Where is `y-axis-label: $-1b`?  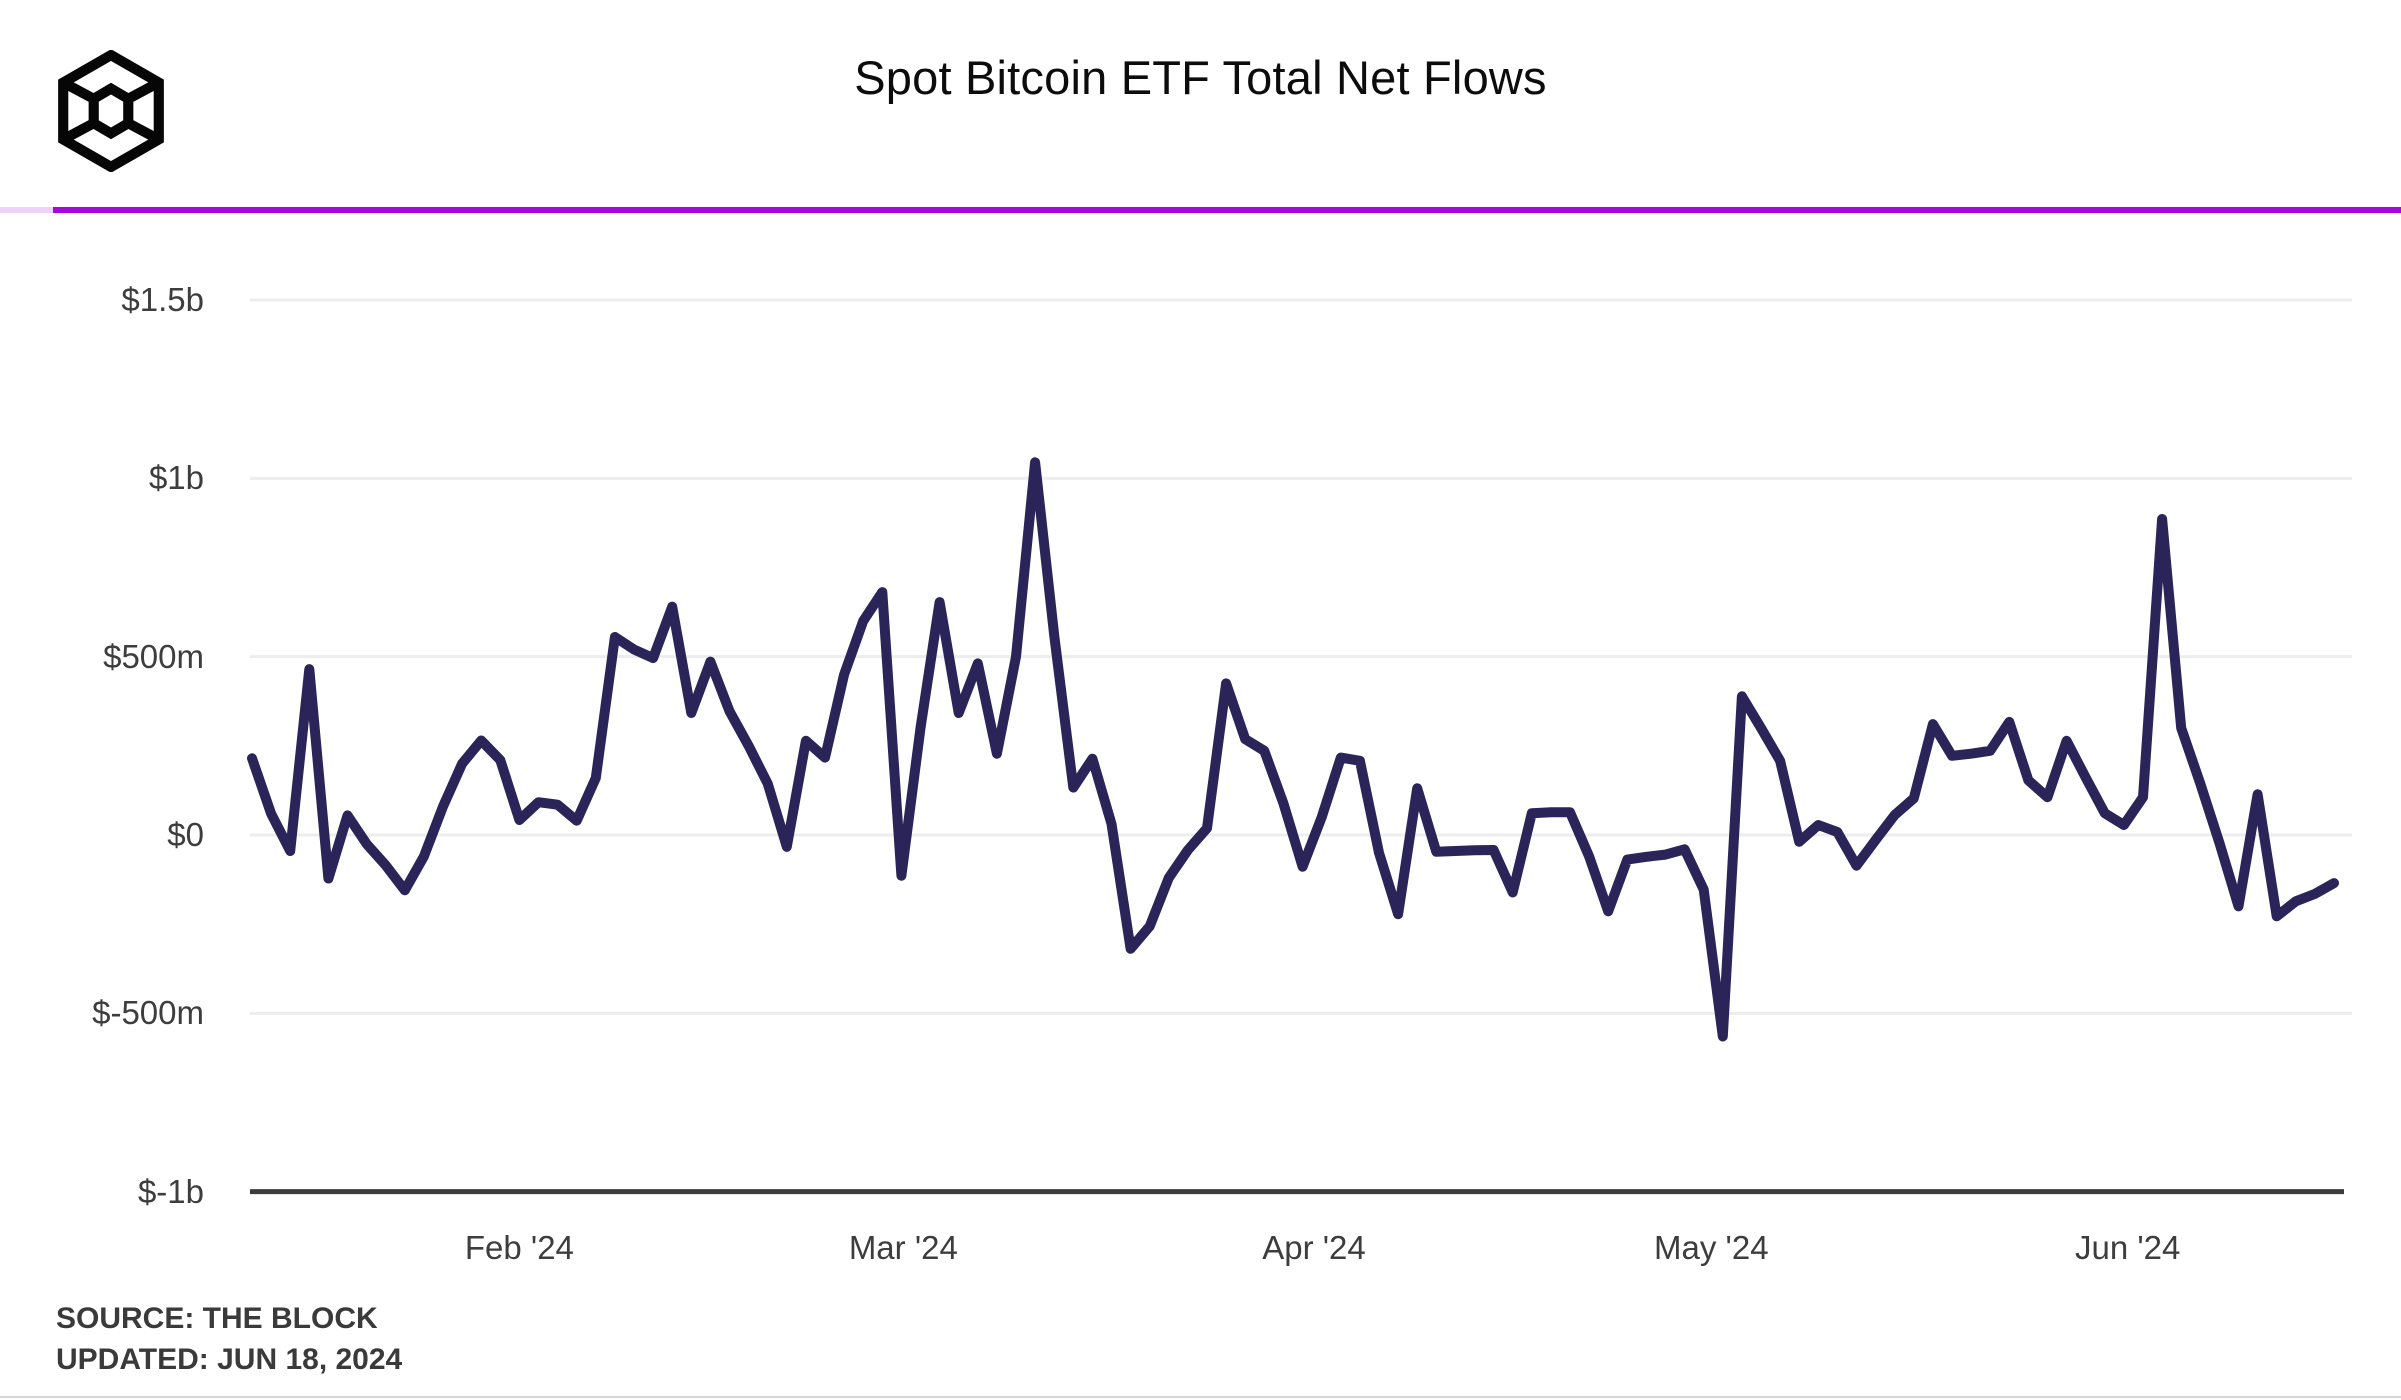 y-axis-label: $-1b is located at coordinates (170, 1191).